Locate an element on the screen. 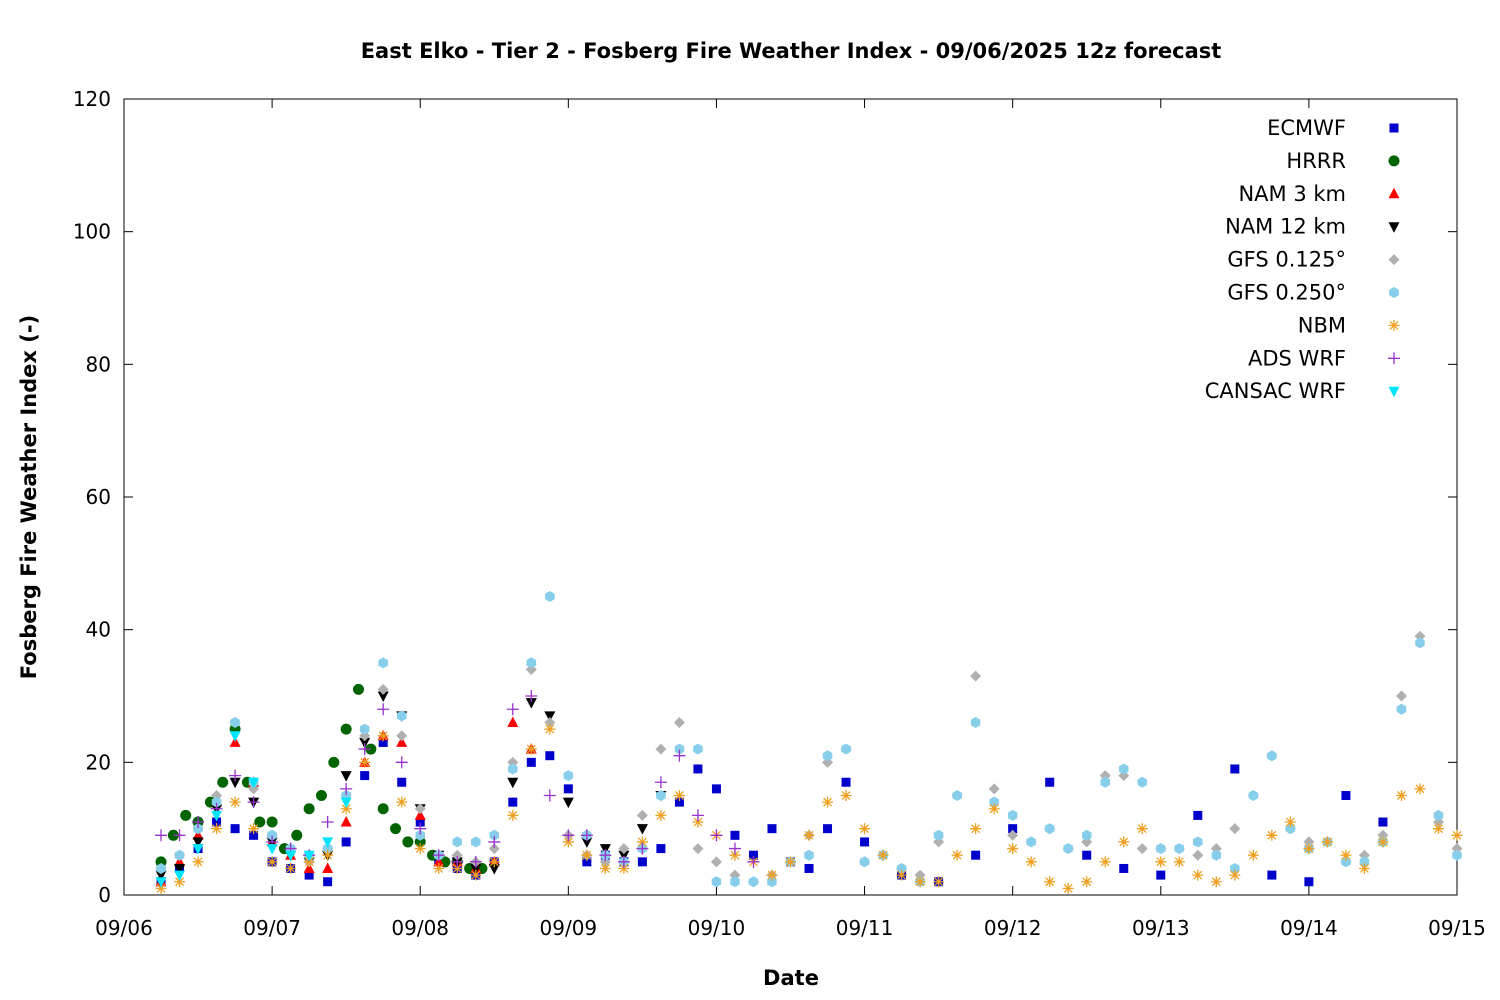 Image resolution: width=1500 pixels, height=1000 pixels. y-tick-label: 20 is located at coordinates (98, 762).